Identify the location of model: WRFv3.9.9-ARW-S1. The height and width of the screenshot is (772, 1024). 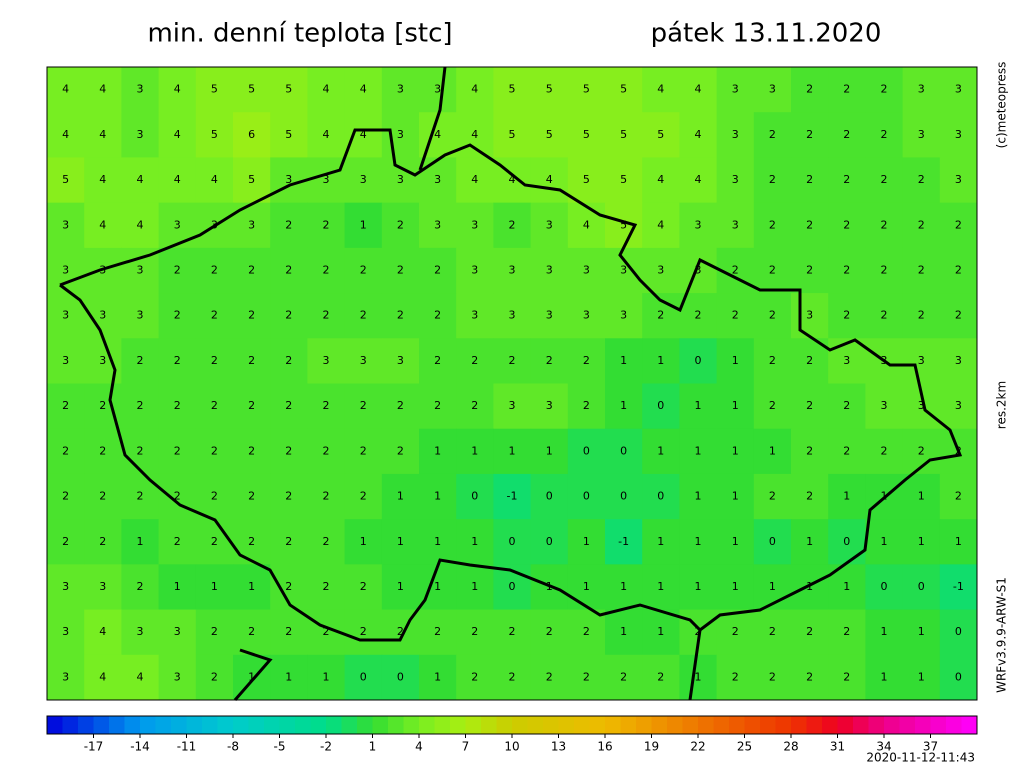
(1002, 635).